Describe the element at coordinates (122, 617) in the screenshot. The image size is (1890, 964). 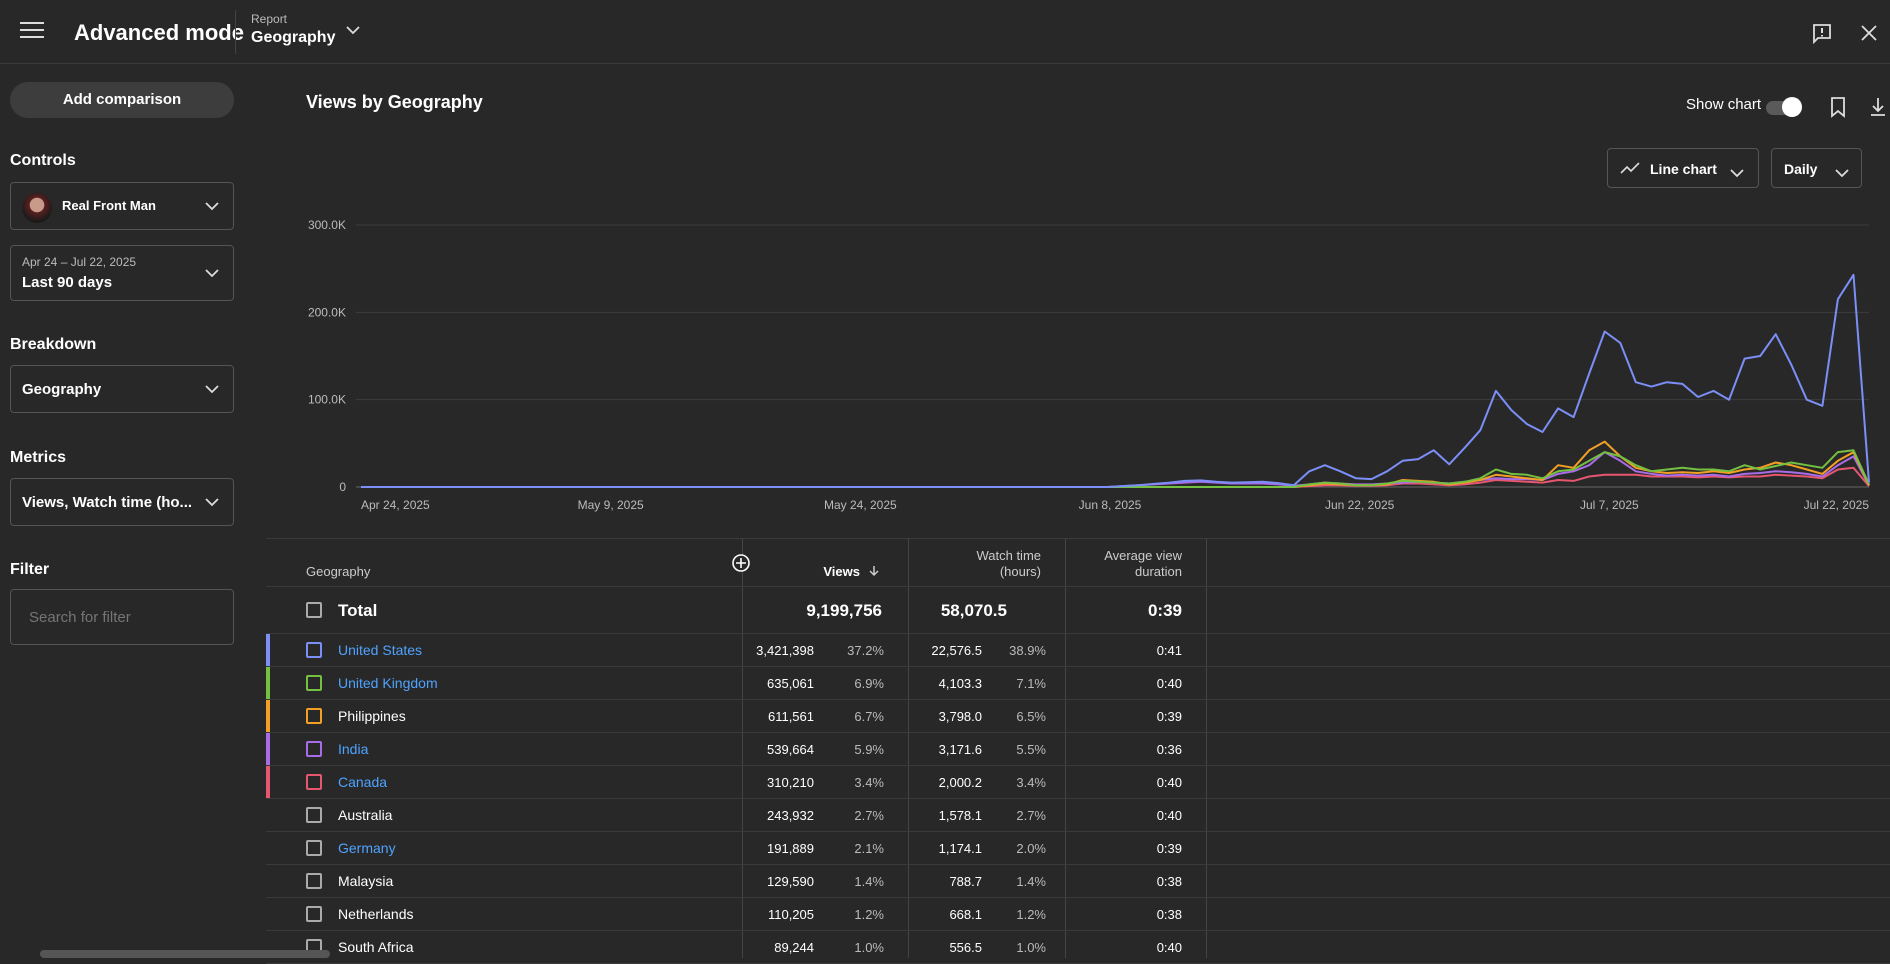
I see `filter-input` at that location.